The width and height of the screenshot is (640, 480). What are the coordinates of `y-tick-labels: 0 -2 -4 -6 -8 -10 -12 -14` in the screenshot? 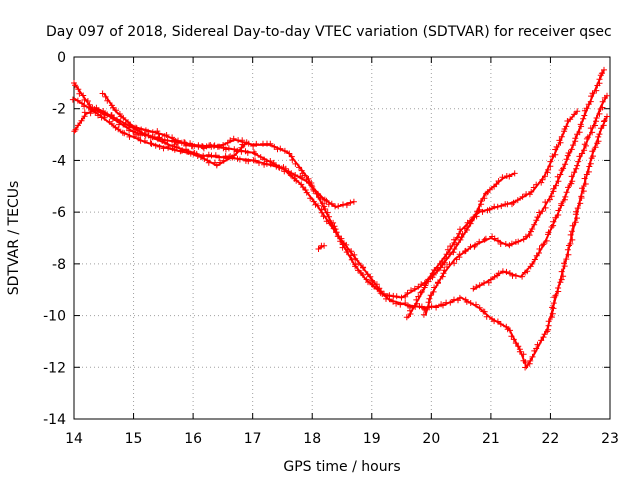 It's located at (54, 239).